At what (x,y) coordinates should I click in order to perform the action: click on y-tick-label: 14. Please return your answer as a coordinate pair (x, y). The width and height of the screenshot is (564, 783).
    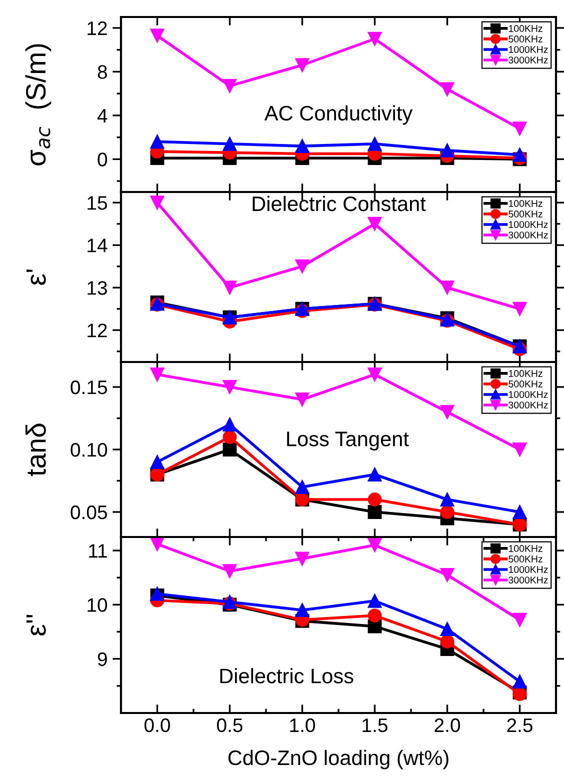
    Looking at the image, I should click on (98, 245).